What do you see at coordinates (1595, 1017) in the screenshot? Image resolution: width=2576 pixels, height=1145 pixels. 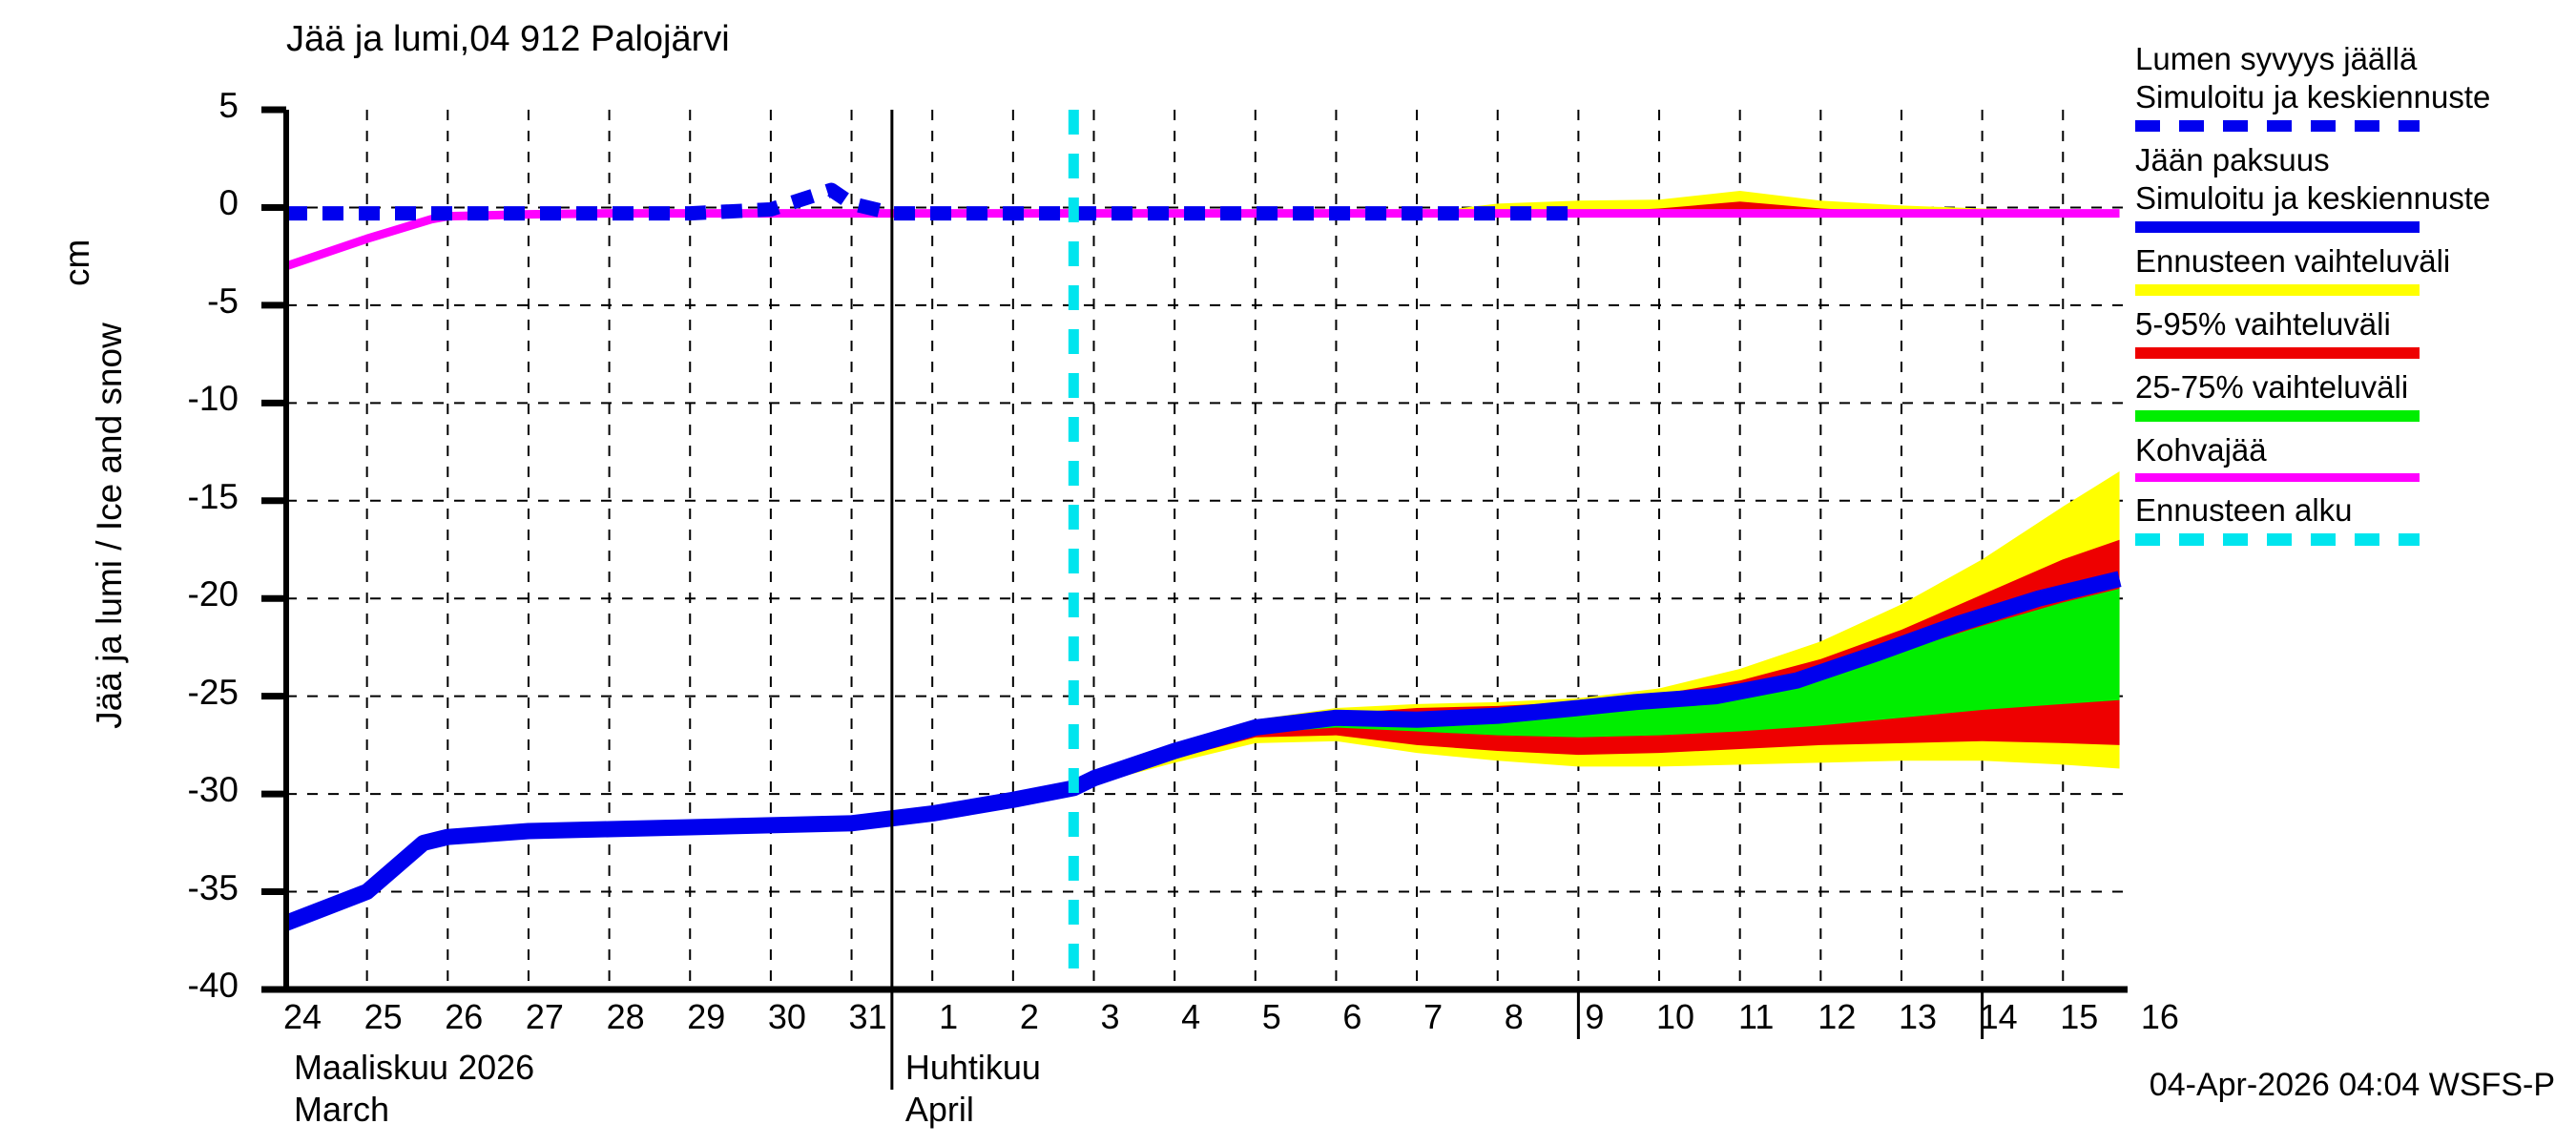 I see `x-axis-tick-label: 9` at bounding box center [1595, 1017].